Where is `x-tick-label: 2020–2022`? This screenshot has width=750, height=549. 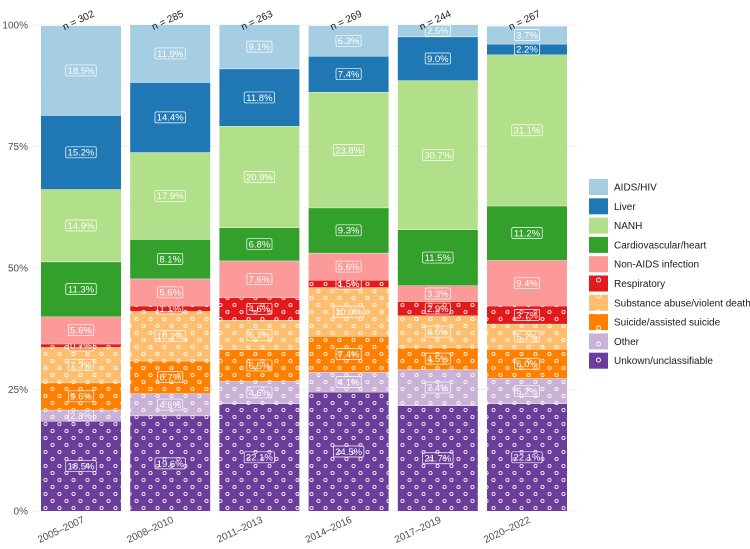
x-tick-label: 2020–2022 is located at coordinates (507, 530).